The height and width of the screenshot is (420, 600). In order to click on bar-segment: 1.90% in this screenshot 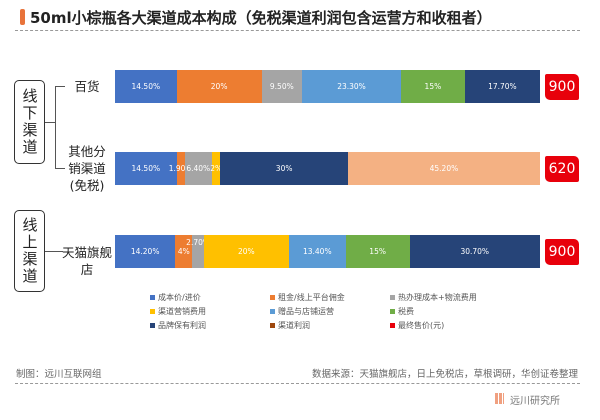, I will do `click(181, 168)`.